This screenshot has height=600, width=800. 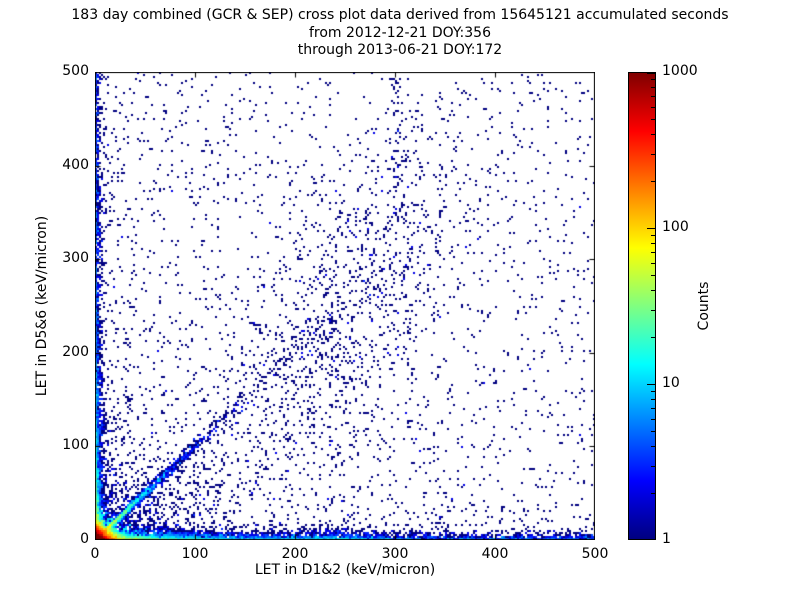 What do you see at coordinates (75, 164) in the screenshot?
I see `y-tick-label: 400` at bounding box center [75, 164].